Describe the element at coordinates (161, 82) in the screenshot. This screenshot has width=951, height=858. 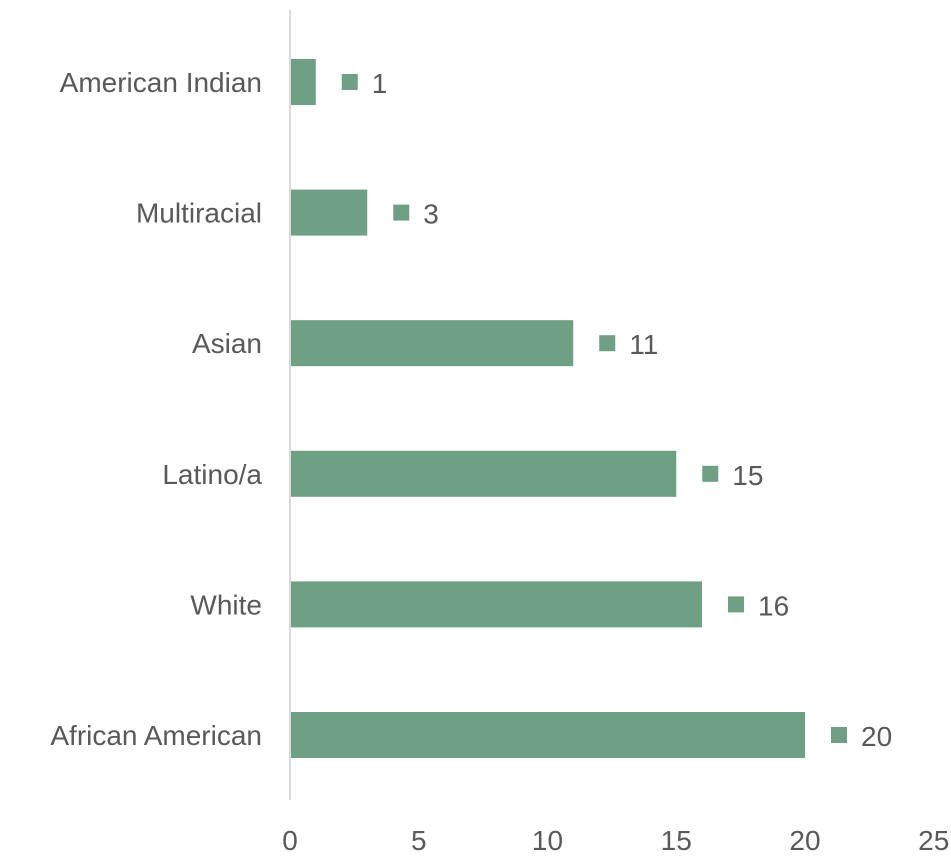
I see `category-label: American Indian` at that location.